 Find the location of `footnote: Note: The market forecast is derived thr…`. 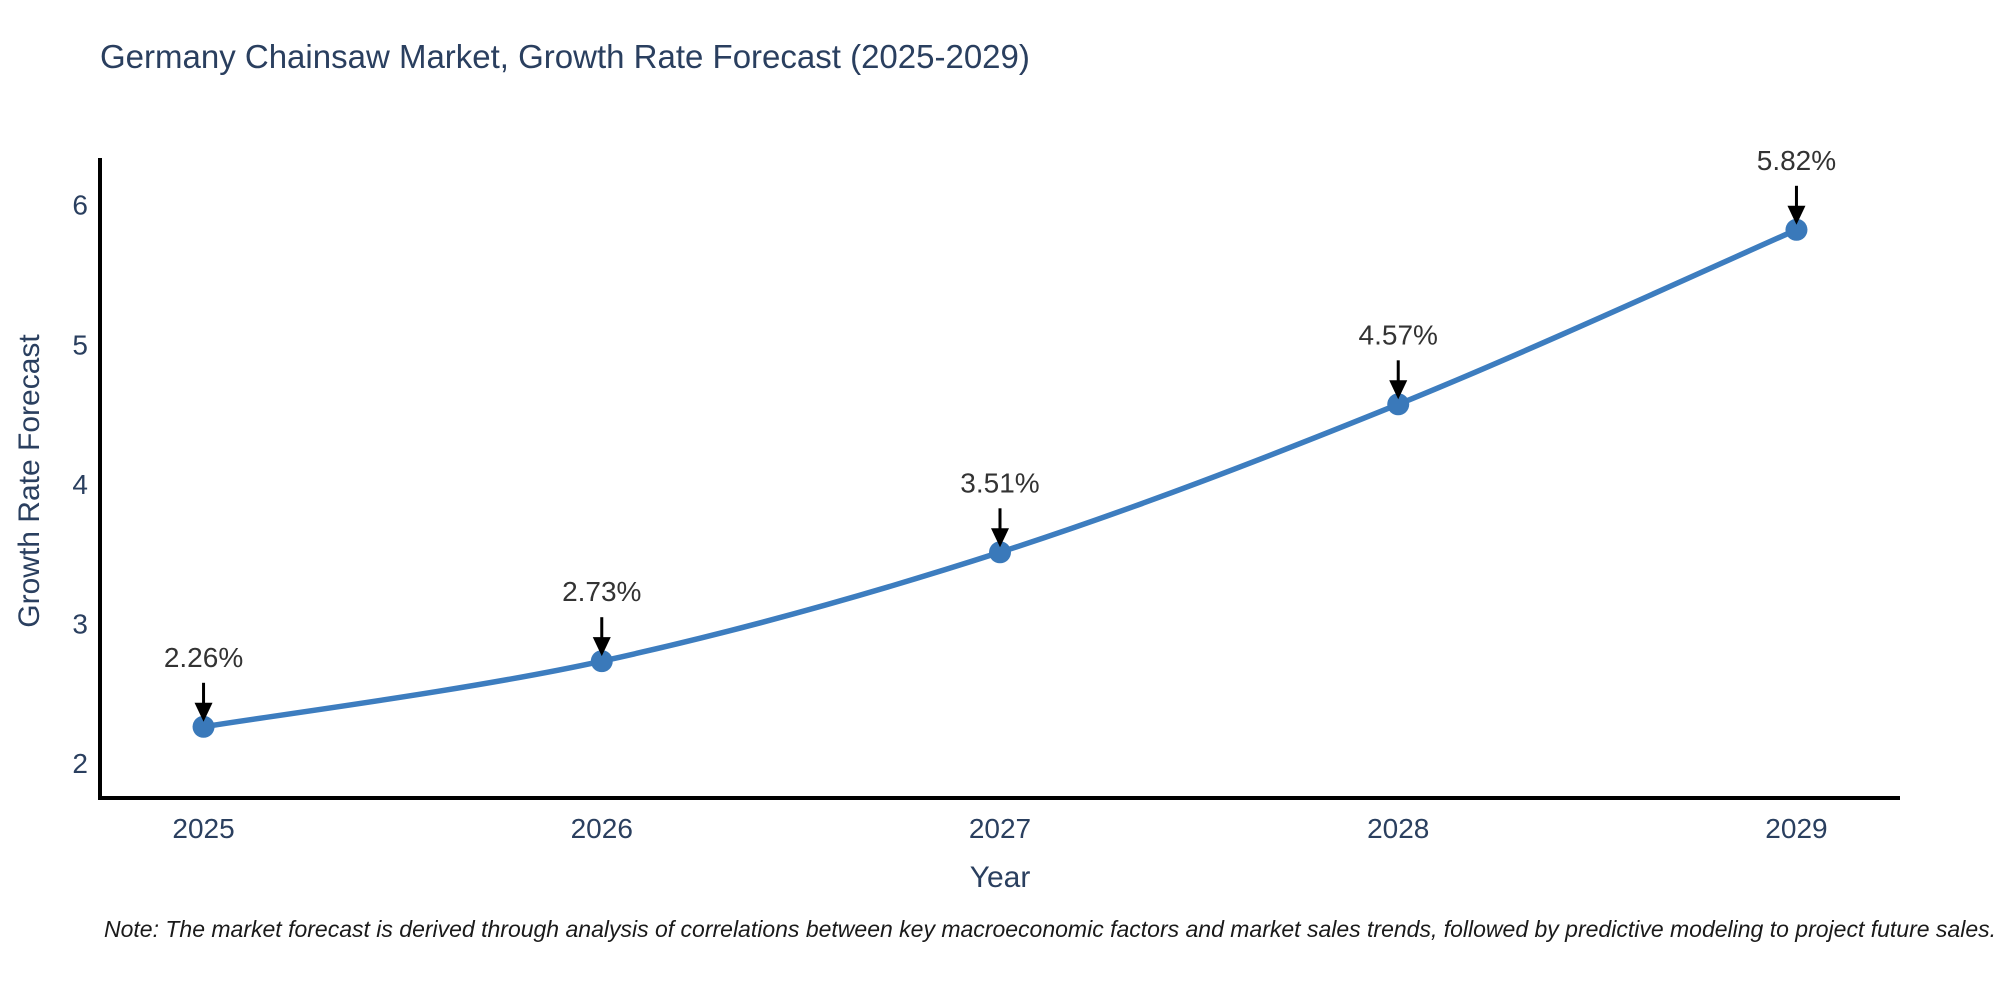

footnote: Note: The market forecast is derived thr… is located at coordinates (1050, 929).